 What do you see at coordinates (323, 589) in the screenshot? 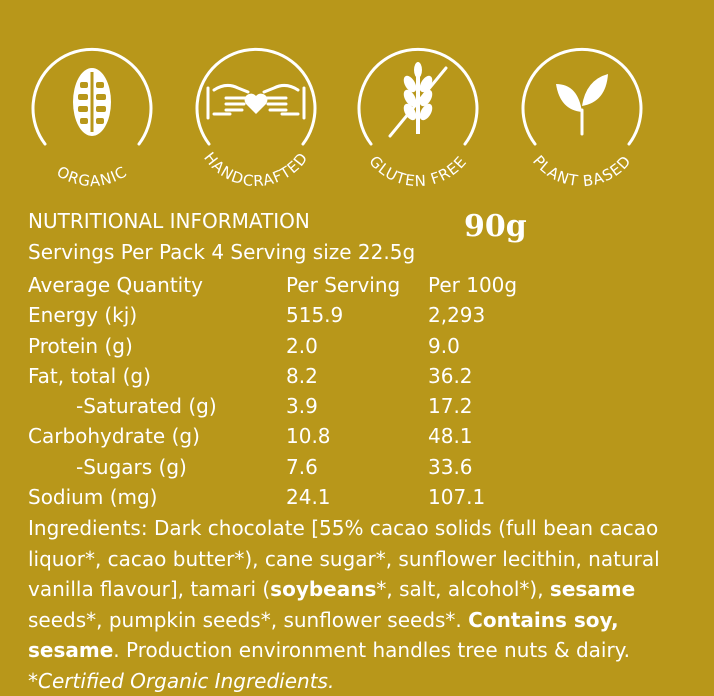
I see `allergen-soybeans: soybeans` at bounding box center [323, 589].